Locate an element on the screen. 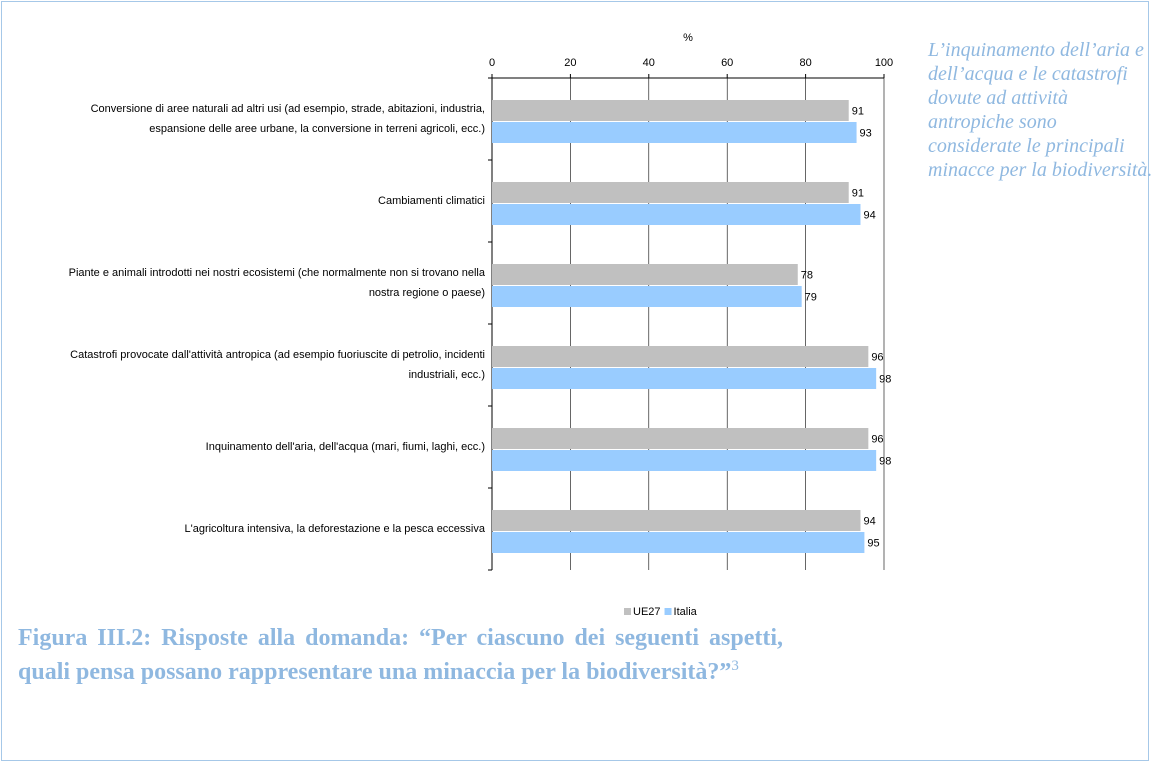  x-tick-label: 60 is located at coordinates (727, 63).